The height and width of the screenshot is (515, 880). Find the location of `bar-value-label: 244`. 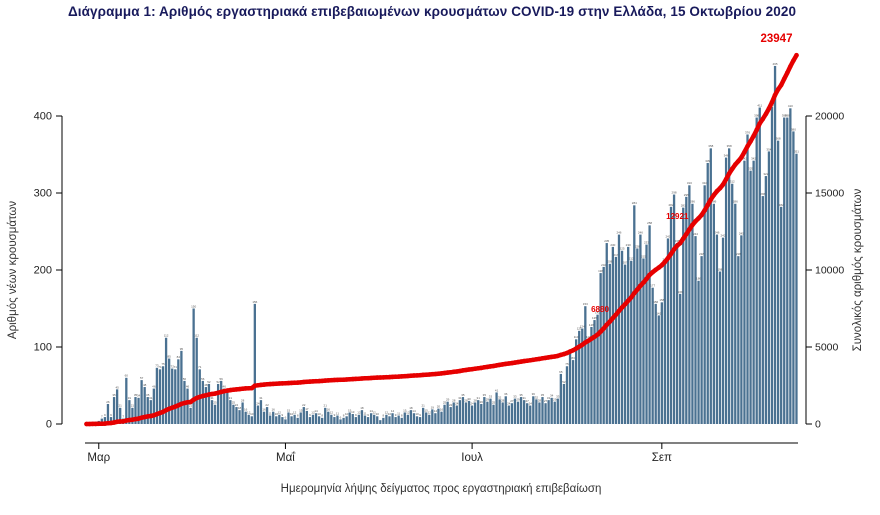

bar-value-label: 244 is located at coordinates (695, 234).